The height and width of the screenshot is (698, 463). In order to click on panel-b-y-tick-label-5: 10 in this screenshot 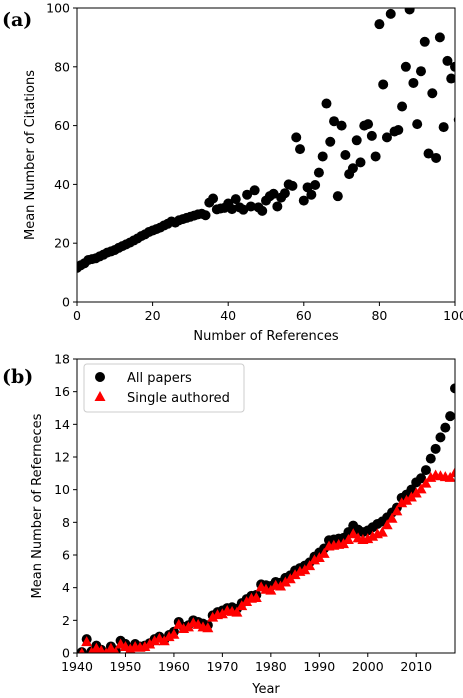, I will do `click(62, 489)`.